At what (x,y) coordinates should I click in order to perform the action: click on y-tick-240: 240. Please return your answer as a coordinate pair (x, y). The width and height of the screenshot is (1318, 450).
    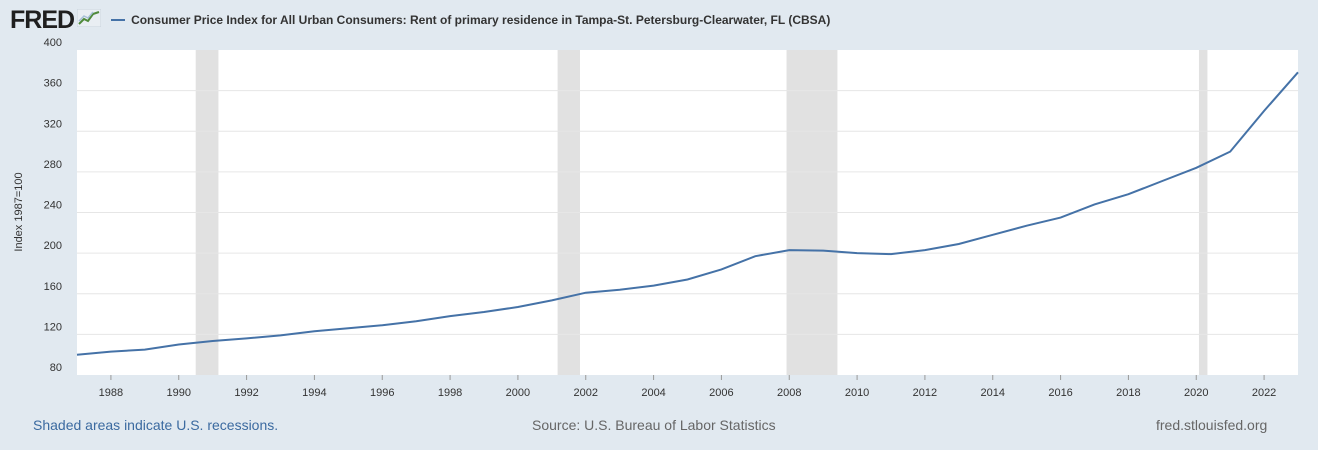
    Looking at the image, I should click on (53, 206).